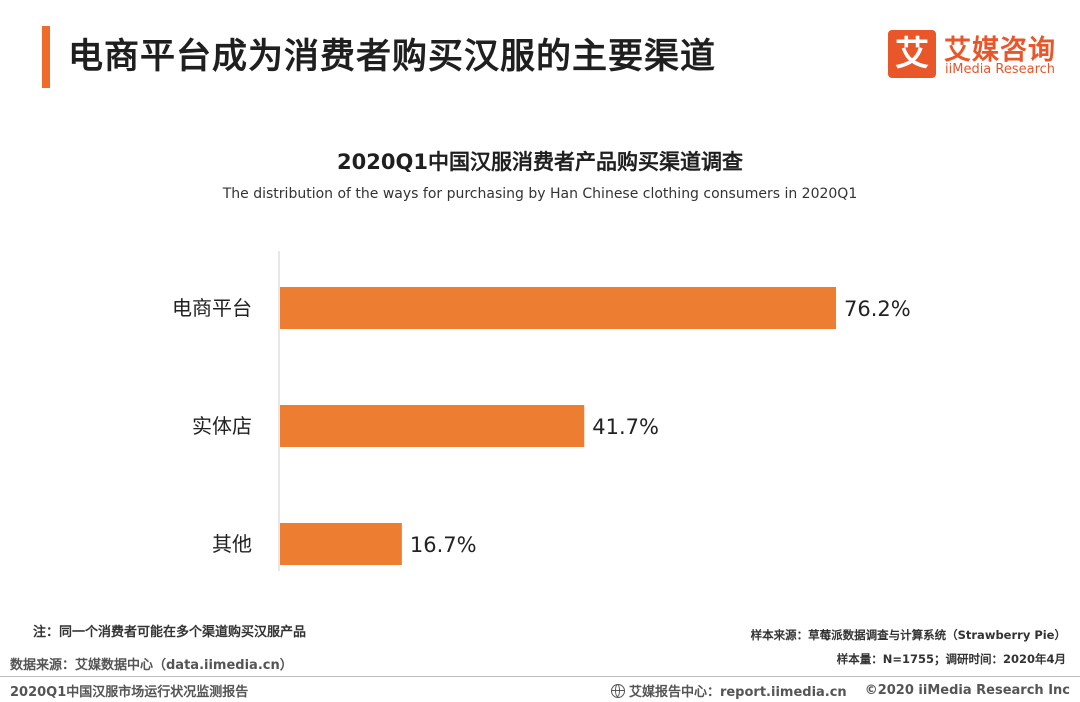  Describe the element at coordinates (222, 426) in the screenshot. I see `category-label-2: 实体店` at that location.